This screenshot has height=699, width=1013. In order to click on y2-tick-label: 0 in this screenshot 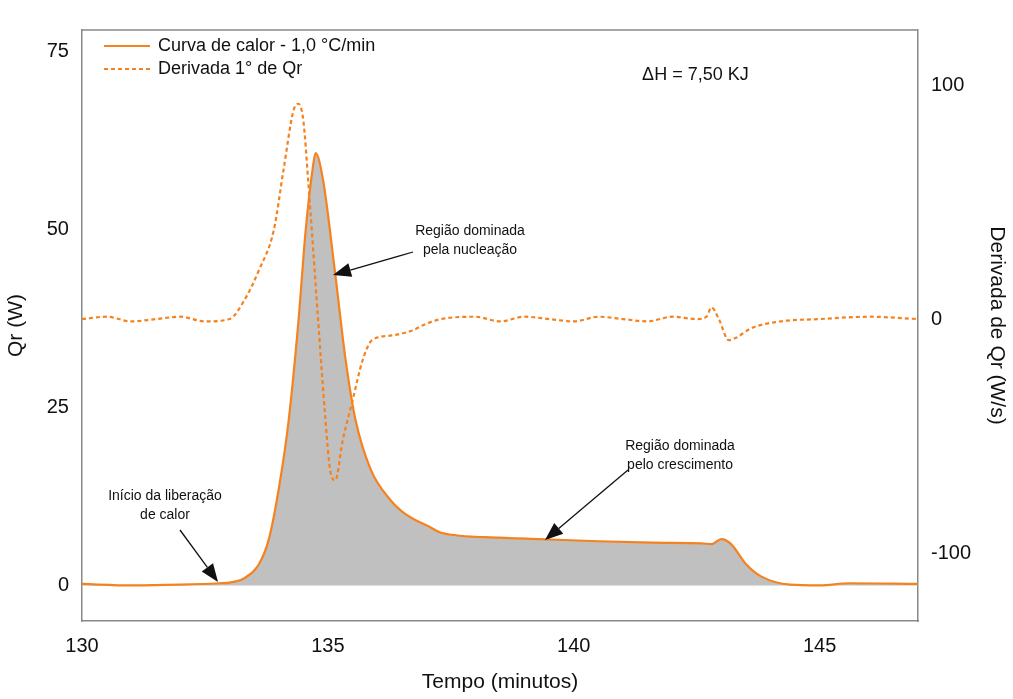, I will do `click(937, 317)`.